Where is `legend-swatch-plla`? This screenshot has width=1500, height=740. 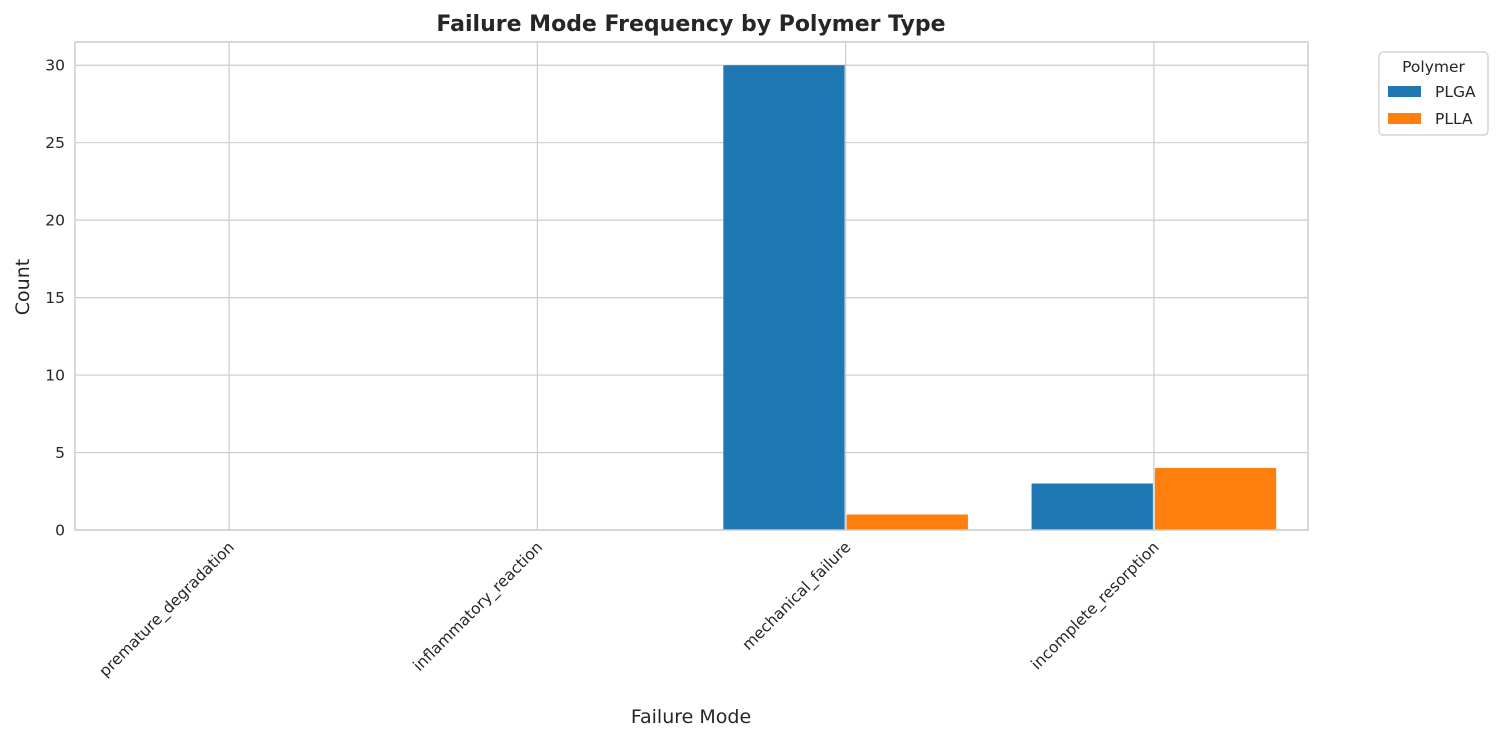 legend-swatch-plla is located at coordinates (1404, 118).